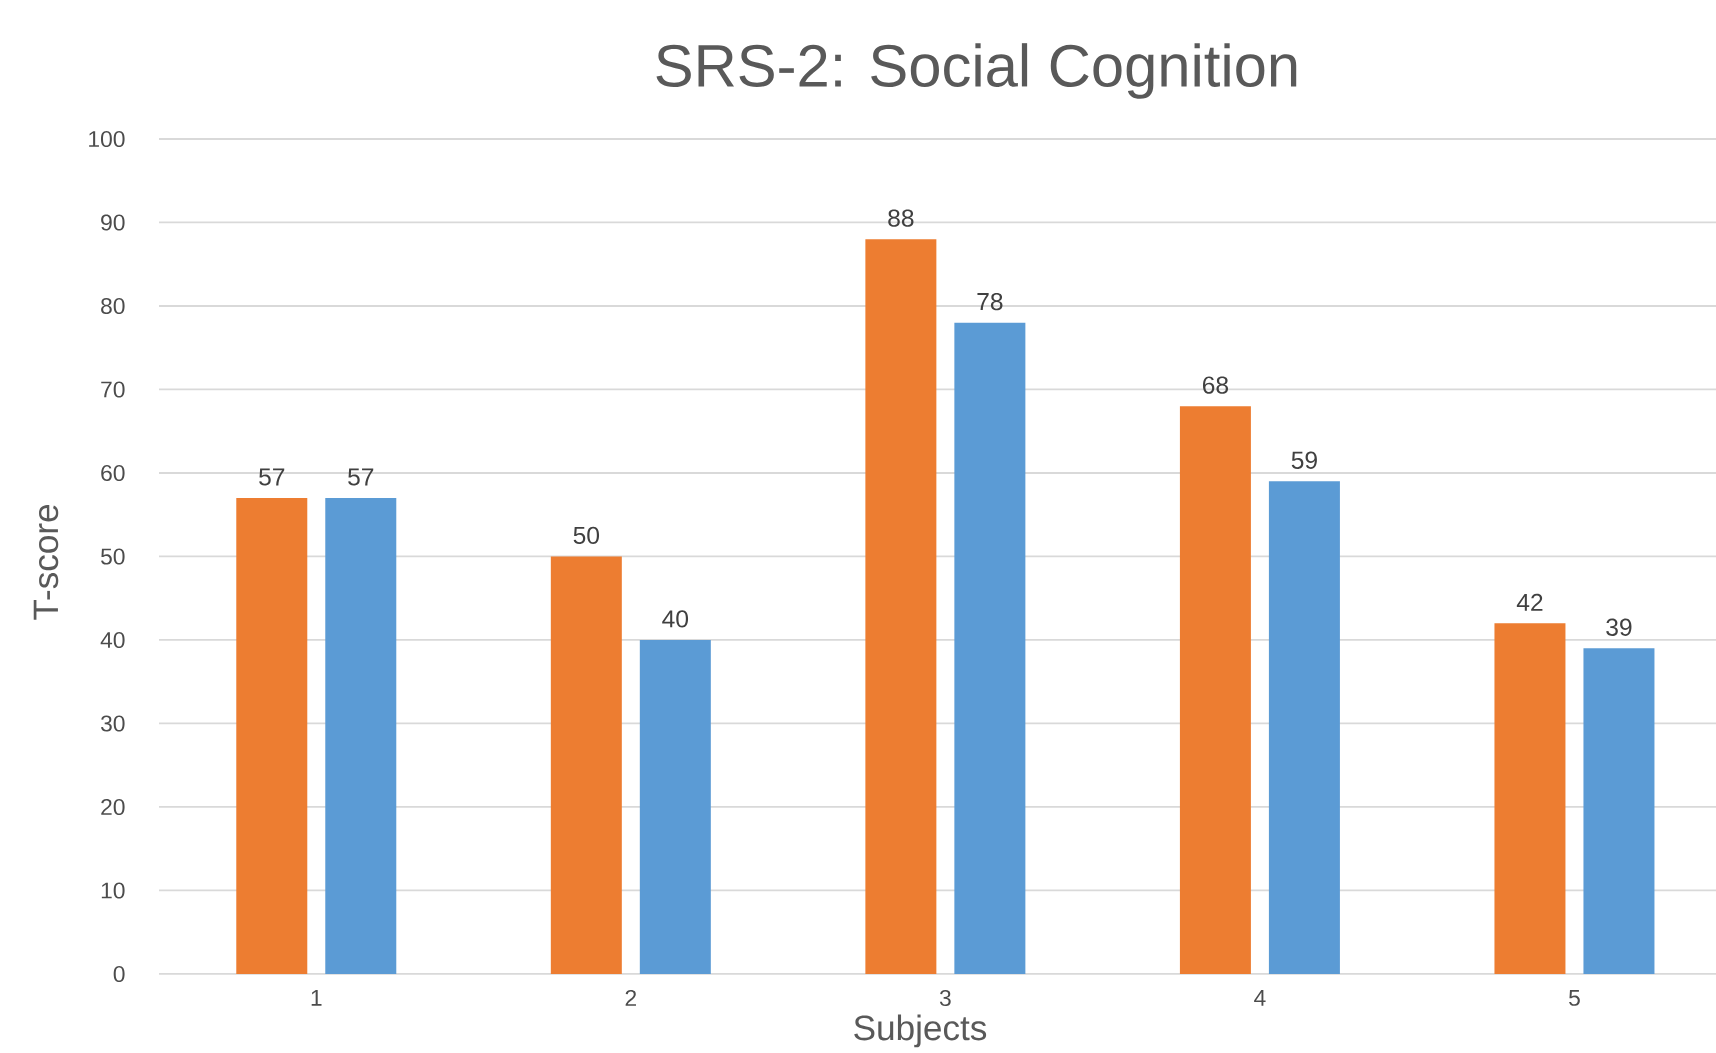 This screenshot has height=1053, width=1716. I want to click on y-tick-label: 0, so click(119, 974).